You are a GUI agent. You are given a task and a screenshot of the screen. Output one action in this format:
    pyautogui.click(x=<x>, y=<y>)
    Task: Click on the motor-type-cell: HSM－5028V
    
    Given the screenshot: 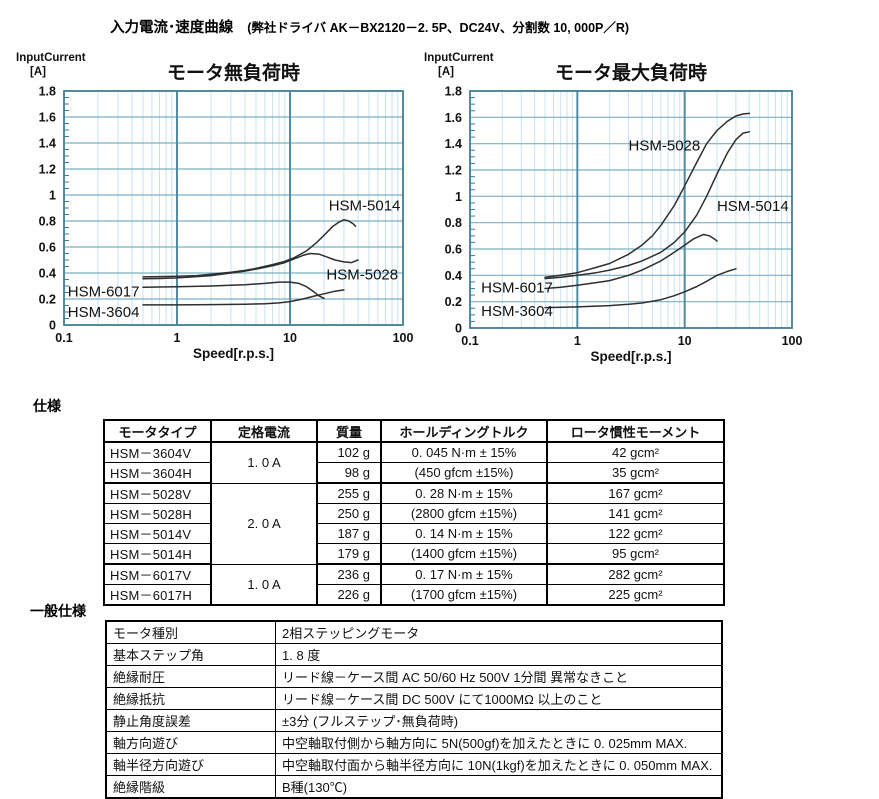 What is the action you would take?
    pyautogui.click(x=157, y=493)
    